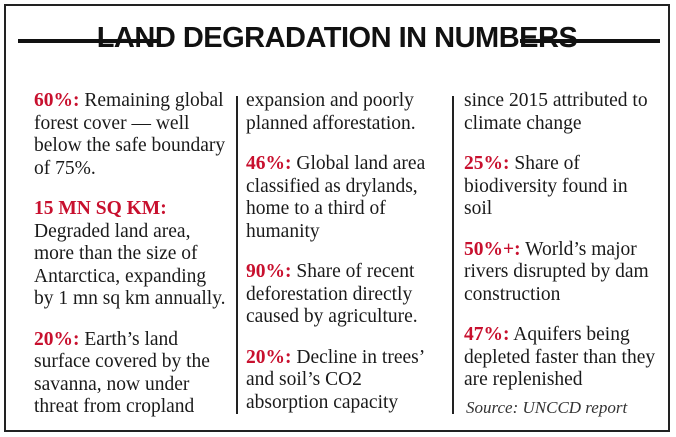  What do you see at coordinates (590, 41) in the screenshot?
I see `title-rule-right` at bounding box center [590, 41].